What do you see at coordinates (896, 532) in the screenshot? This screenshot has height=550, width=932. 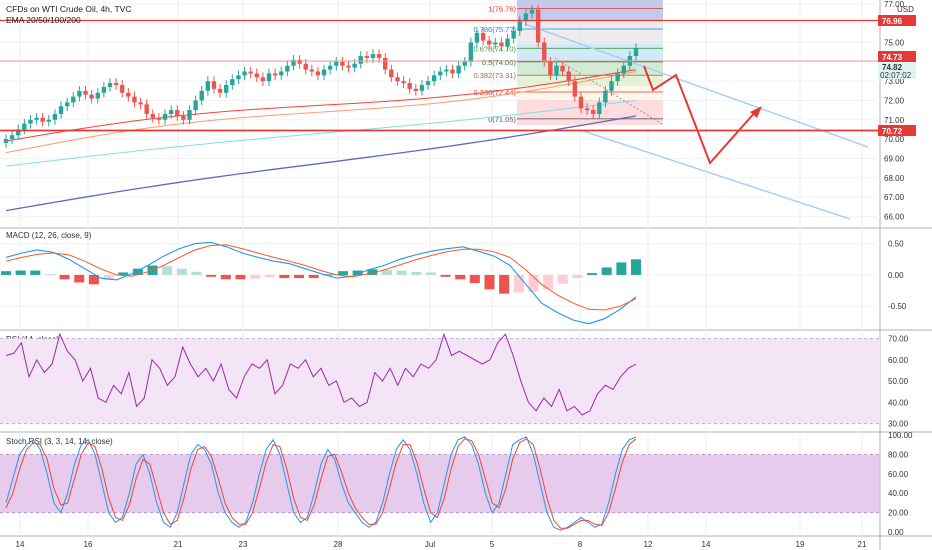 I see `stoch-tick-label: 0.00` at bounding box center [896, 532].